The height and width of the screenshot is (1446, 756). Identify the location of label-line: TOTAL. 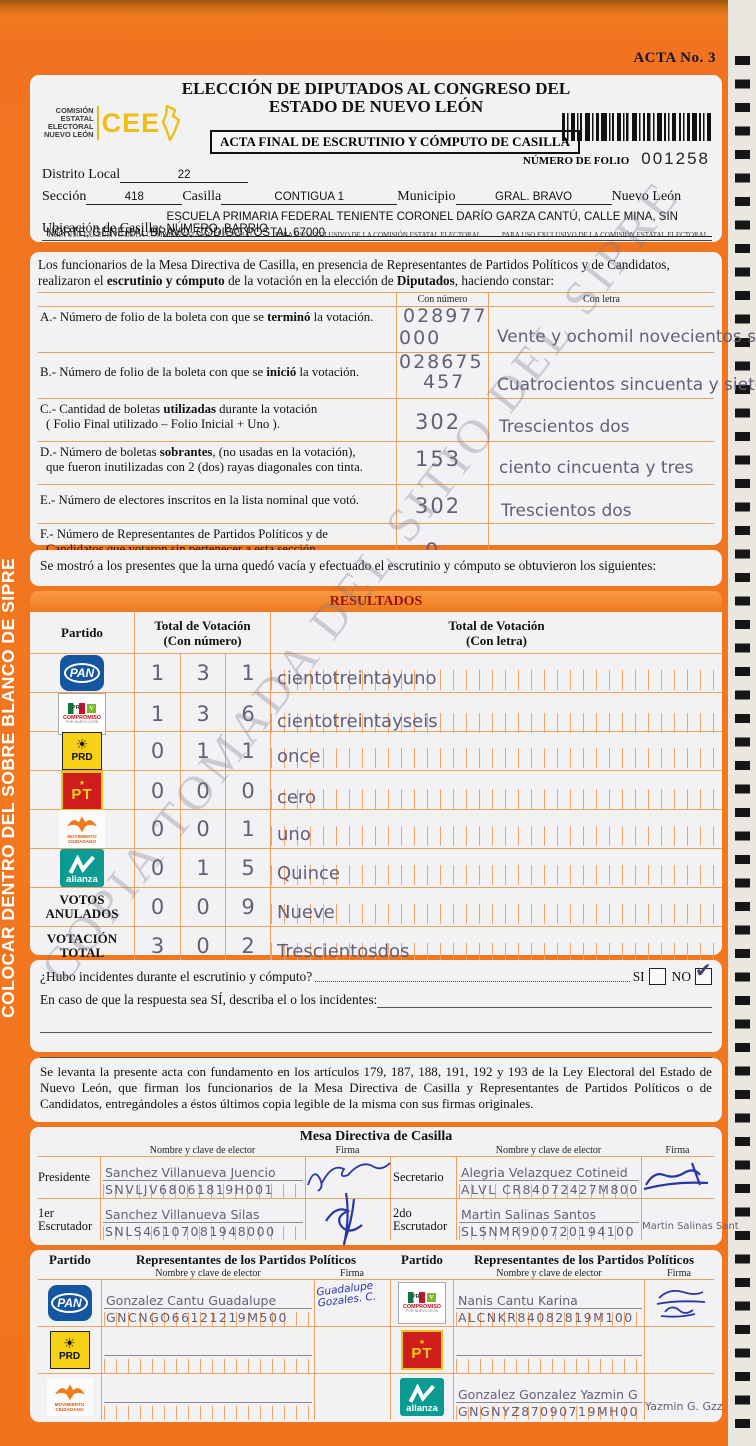
(82, 952).